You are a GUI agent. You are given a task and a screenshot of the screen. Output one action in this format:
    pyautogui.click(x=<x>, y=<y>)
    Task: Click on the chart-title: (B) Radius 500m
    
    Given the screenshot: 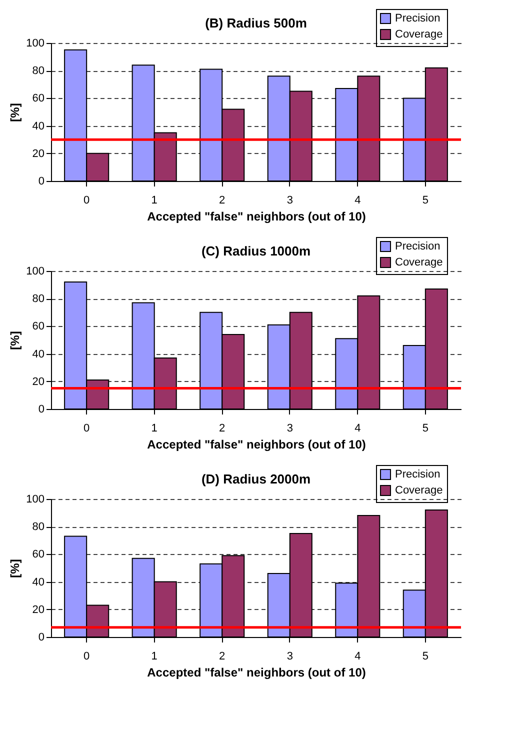 What is the action you would take?
    pyautogui.click(x=256, y=23)
    